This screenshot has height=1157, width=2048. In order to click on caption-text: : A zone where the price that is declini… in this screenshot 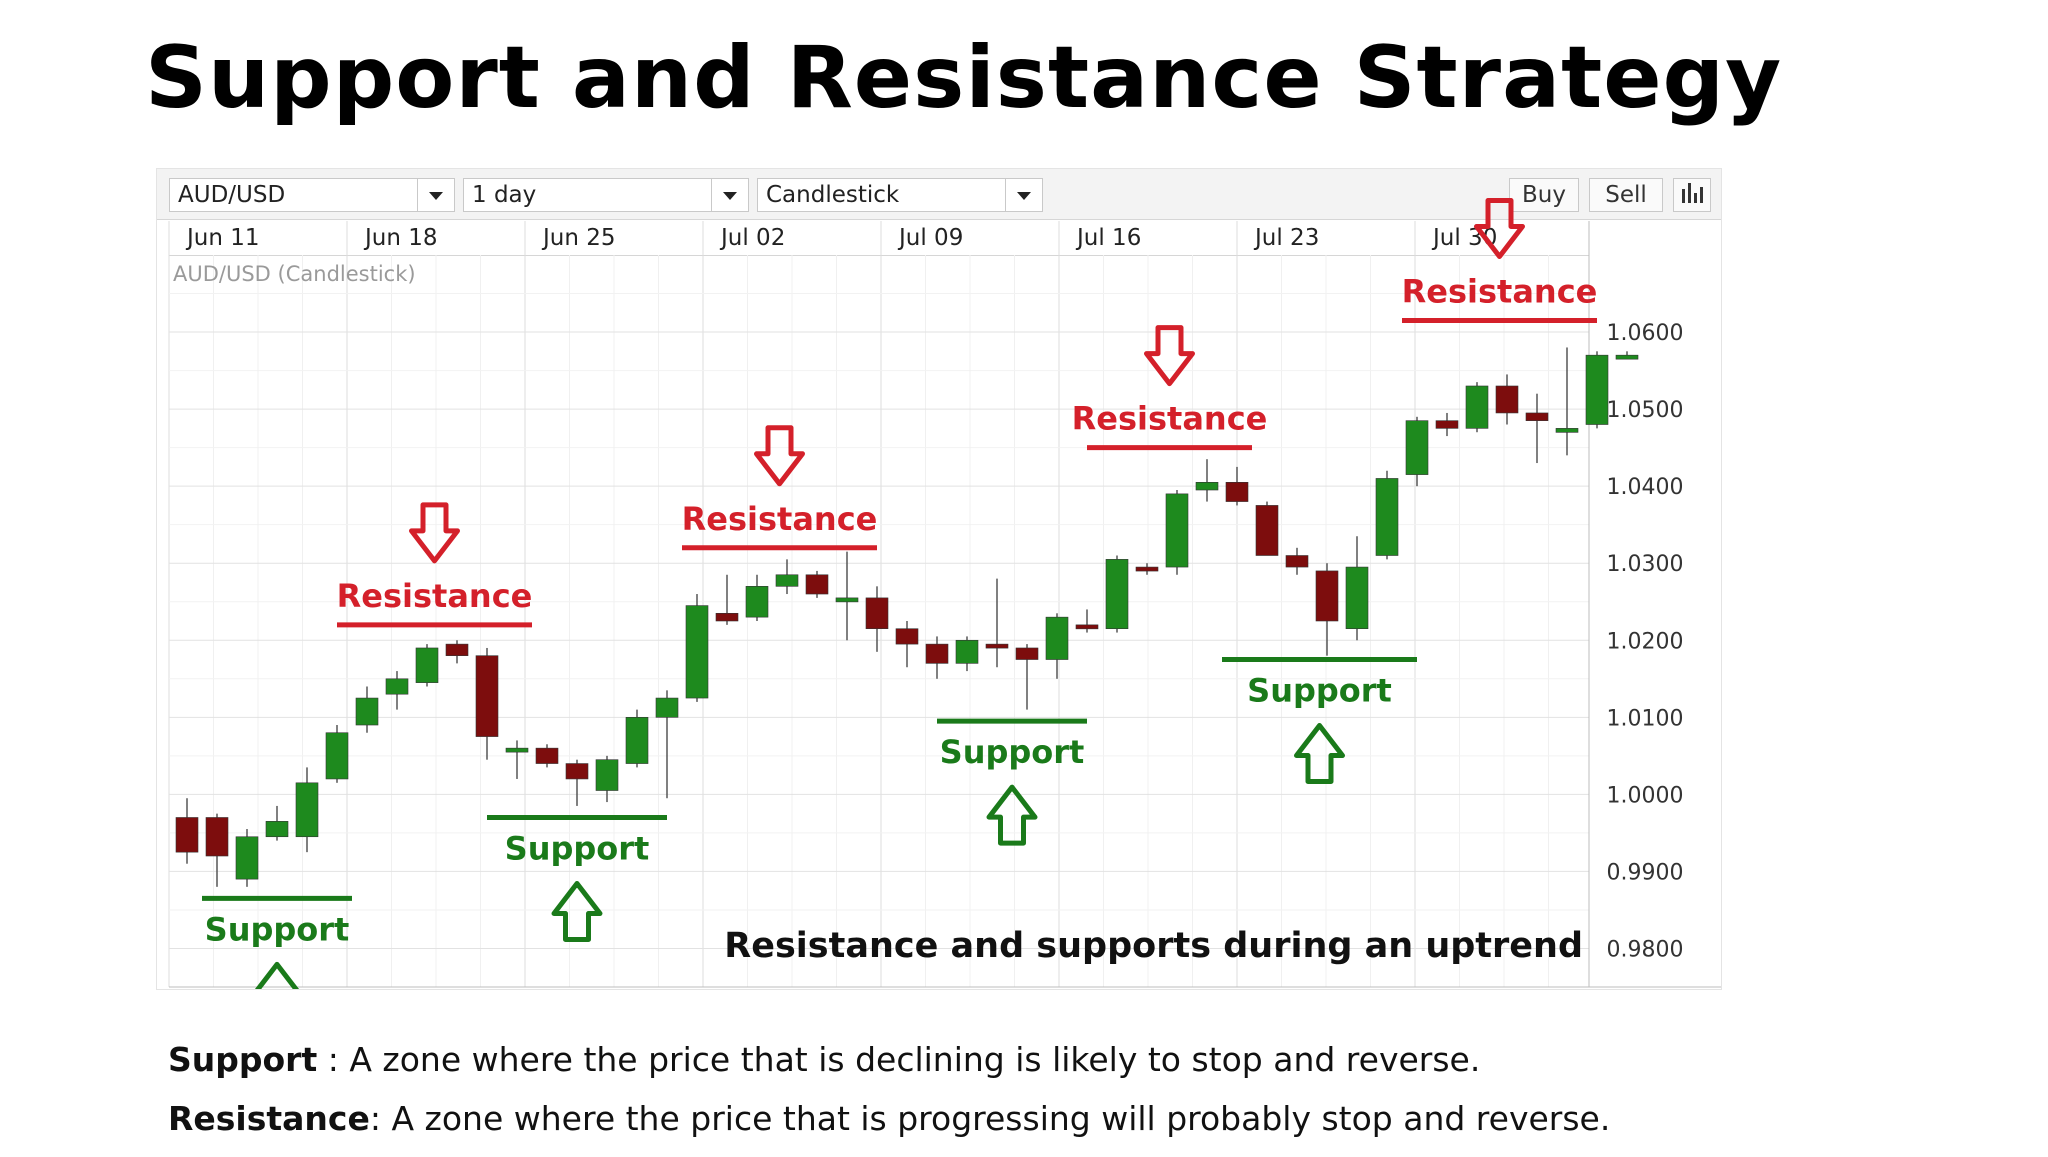, I will do `click(899, 1059)`.